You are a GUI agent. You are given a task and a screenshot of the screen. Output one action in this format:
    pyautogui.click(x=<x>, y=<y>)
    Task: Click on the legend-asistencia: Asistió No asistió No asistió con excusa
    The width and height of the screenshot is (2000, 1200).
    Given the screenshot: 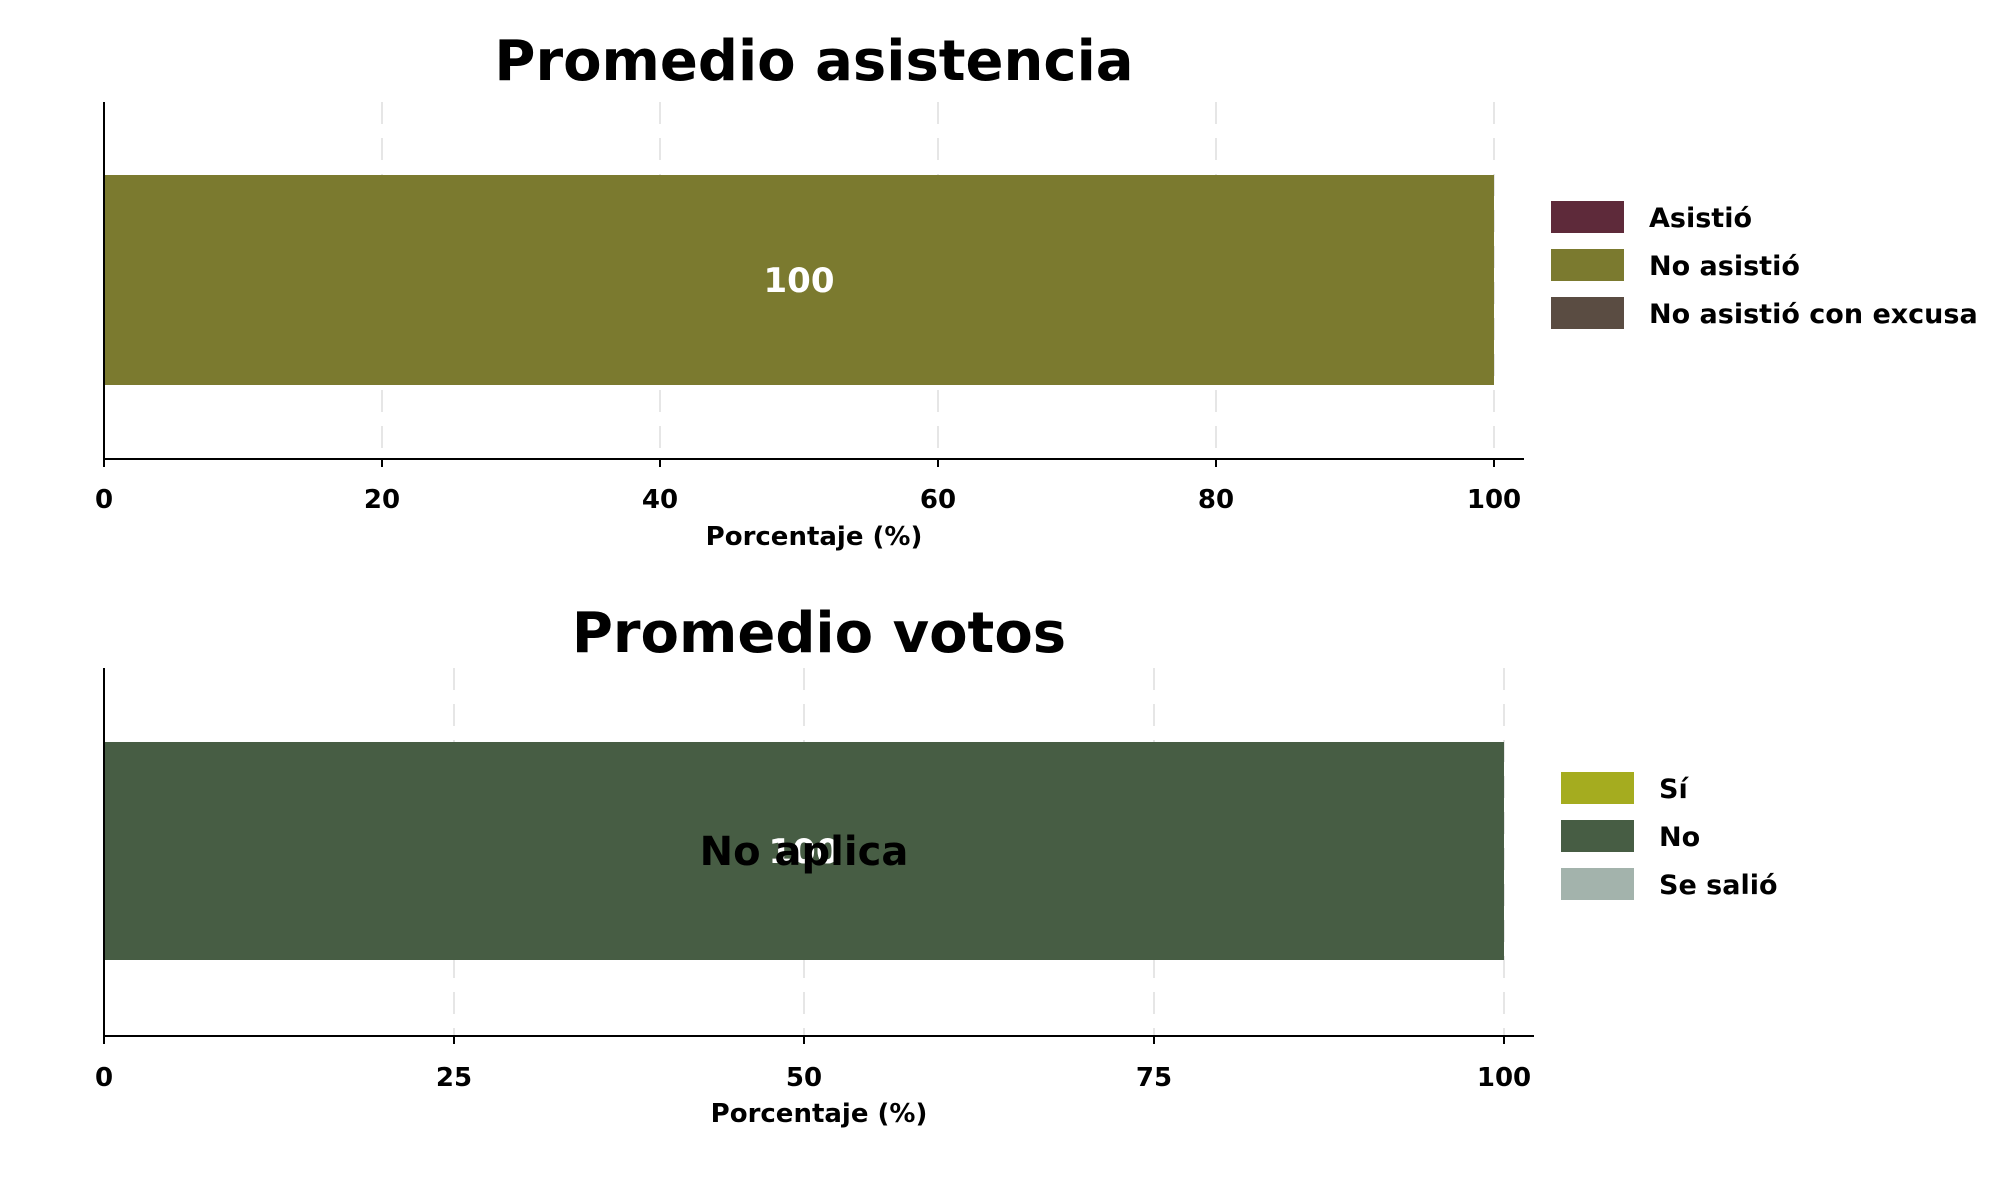 What is the action you would take?
    pyautogui.click(x=1764, y=265)
    